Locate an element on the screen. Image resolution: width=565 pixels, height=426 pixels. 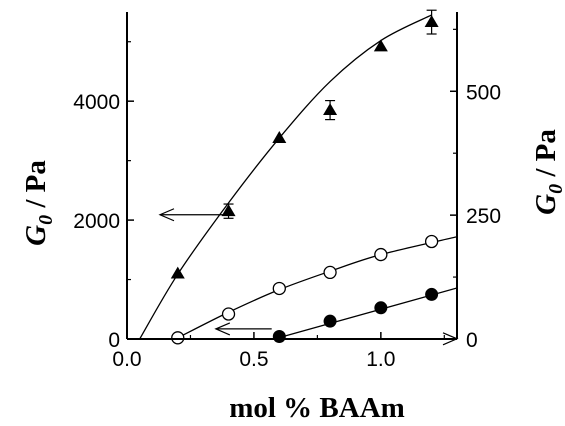
y-left-symbol: G is located at coordinates (36, 235).